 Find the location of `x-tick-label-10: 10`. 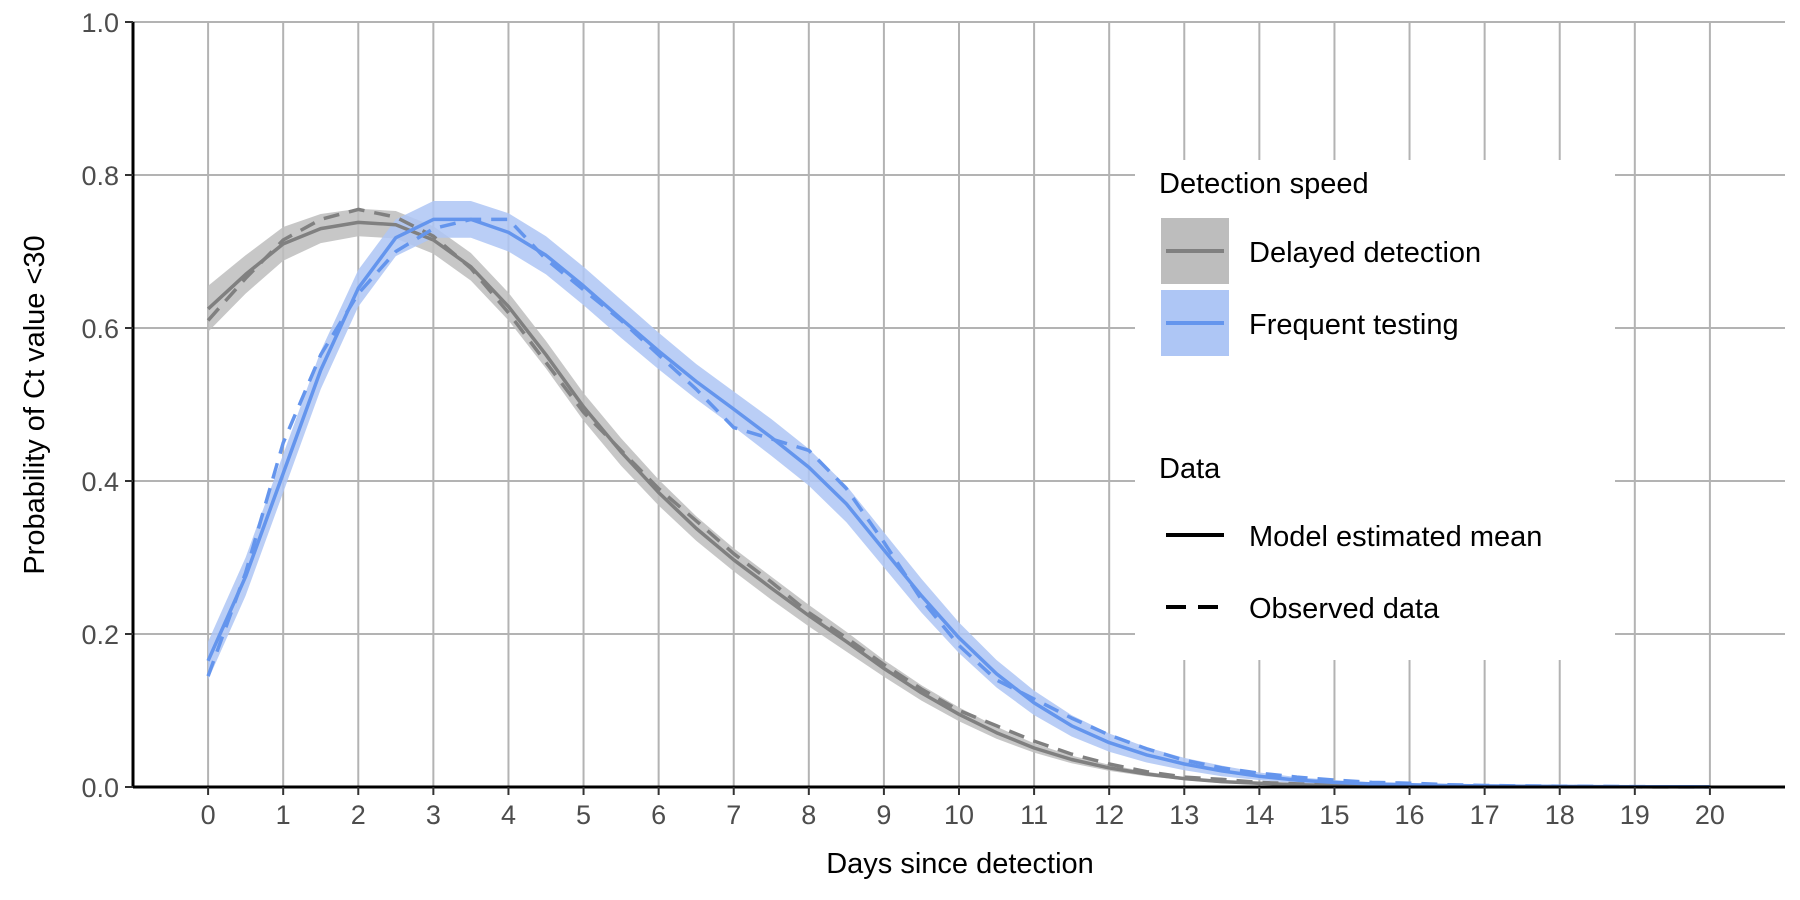

x-tick-label-10: 10 is located at coordinates (959, 815).